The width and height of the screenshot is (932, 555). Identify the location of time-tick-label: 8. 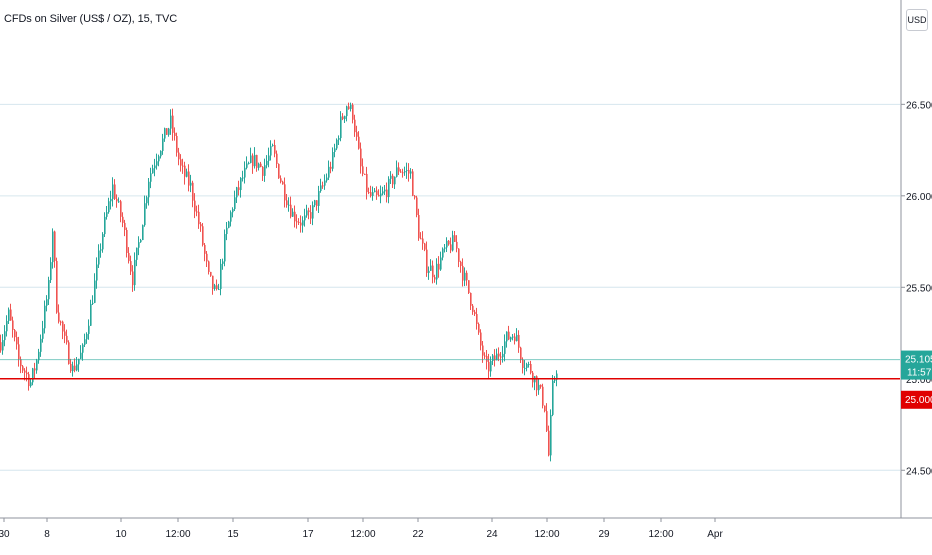
(47, 534).